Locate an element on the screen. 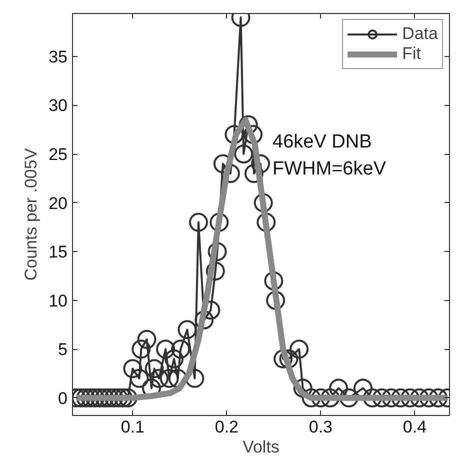 This screenshot has height=459, width=456. y-tick-label: 20 is located at coordinates (58, 203).